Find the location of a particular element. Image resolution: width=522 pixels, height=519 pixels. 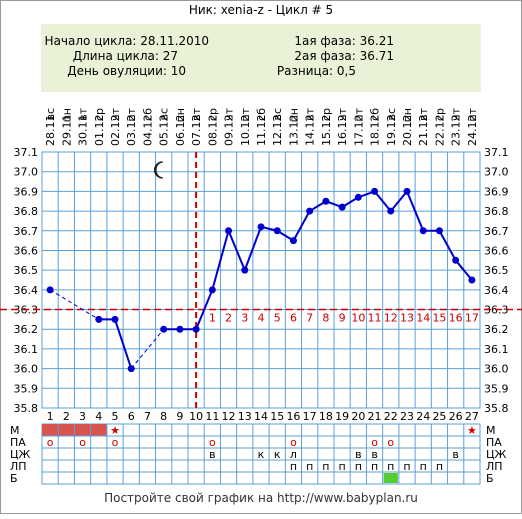

y-tick-label-right: 36.5 is located at coordinates (496, 270).